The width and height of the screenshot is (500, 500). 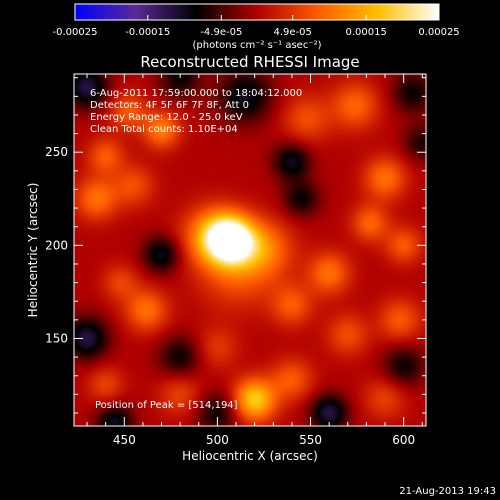 I want to click on x-tick-label: 500, so click(x=217, y=440).